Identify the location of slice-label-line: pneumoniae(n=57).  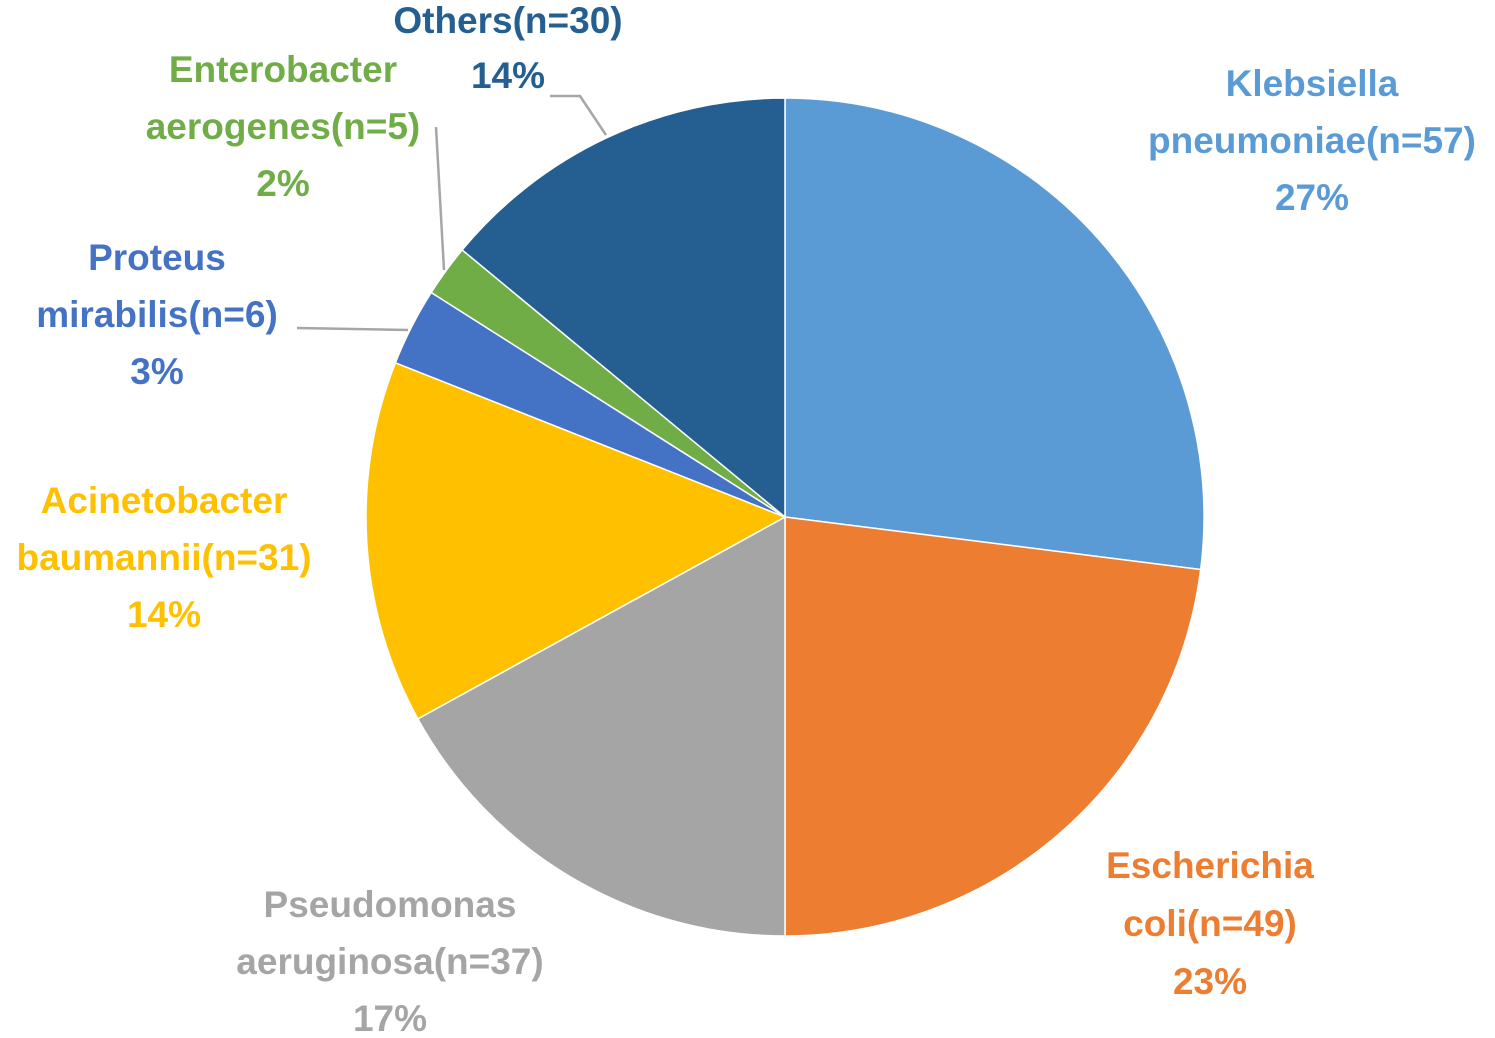
(1312, 140).